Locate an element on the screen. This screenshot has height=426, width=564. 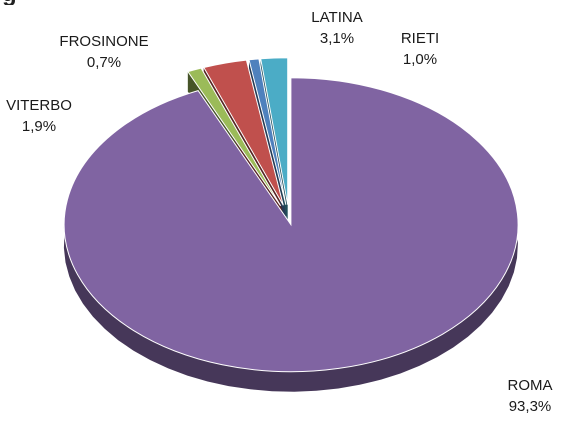
slice-label-latina: LATINA is located at coordinates (336, 17).